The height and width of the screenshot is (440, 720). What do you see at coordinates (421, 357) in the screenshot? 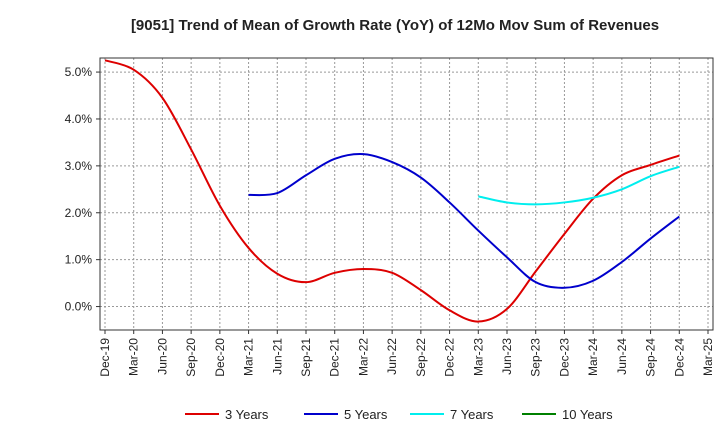
I see `x-tick-label: Sep-22` at bounding box center [421, 357].